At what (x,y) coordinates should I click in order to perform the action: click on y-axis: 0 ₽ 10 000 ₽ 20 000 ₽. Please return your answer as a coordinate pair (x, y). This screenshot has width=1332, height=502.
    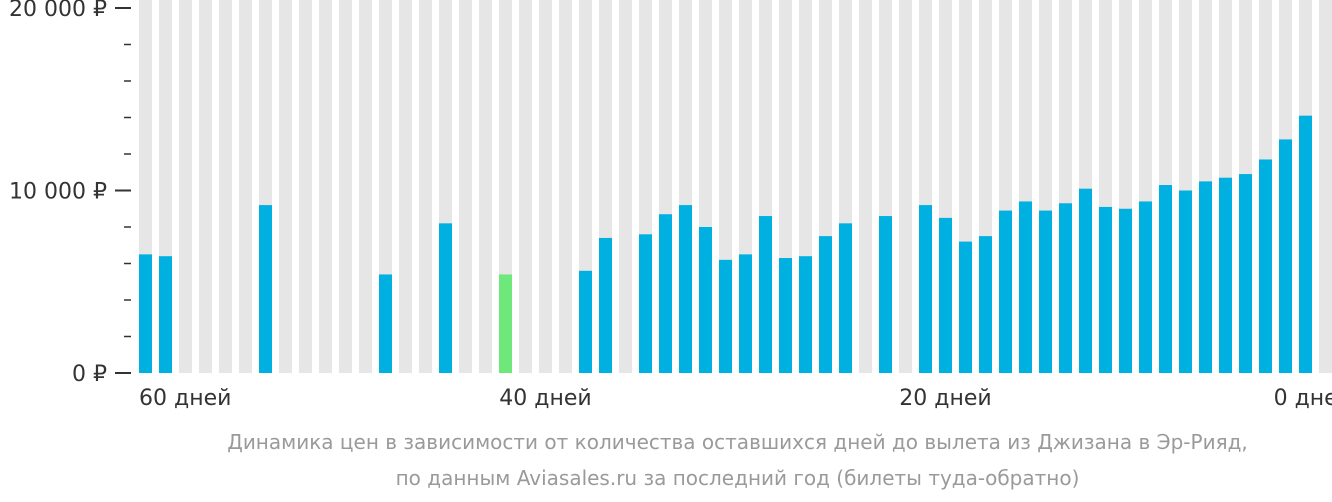
    Looking at the image, I should click on (70, 193).